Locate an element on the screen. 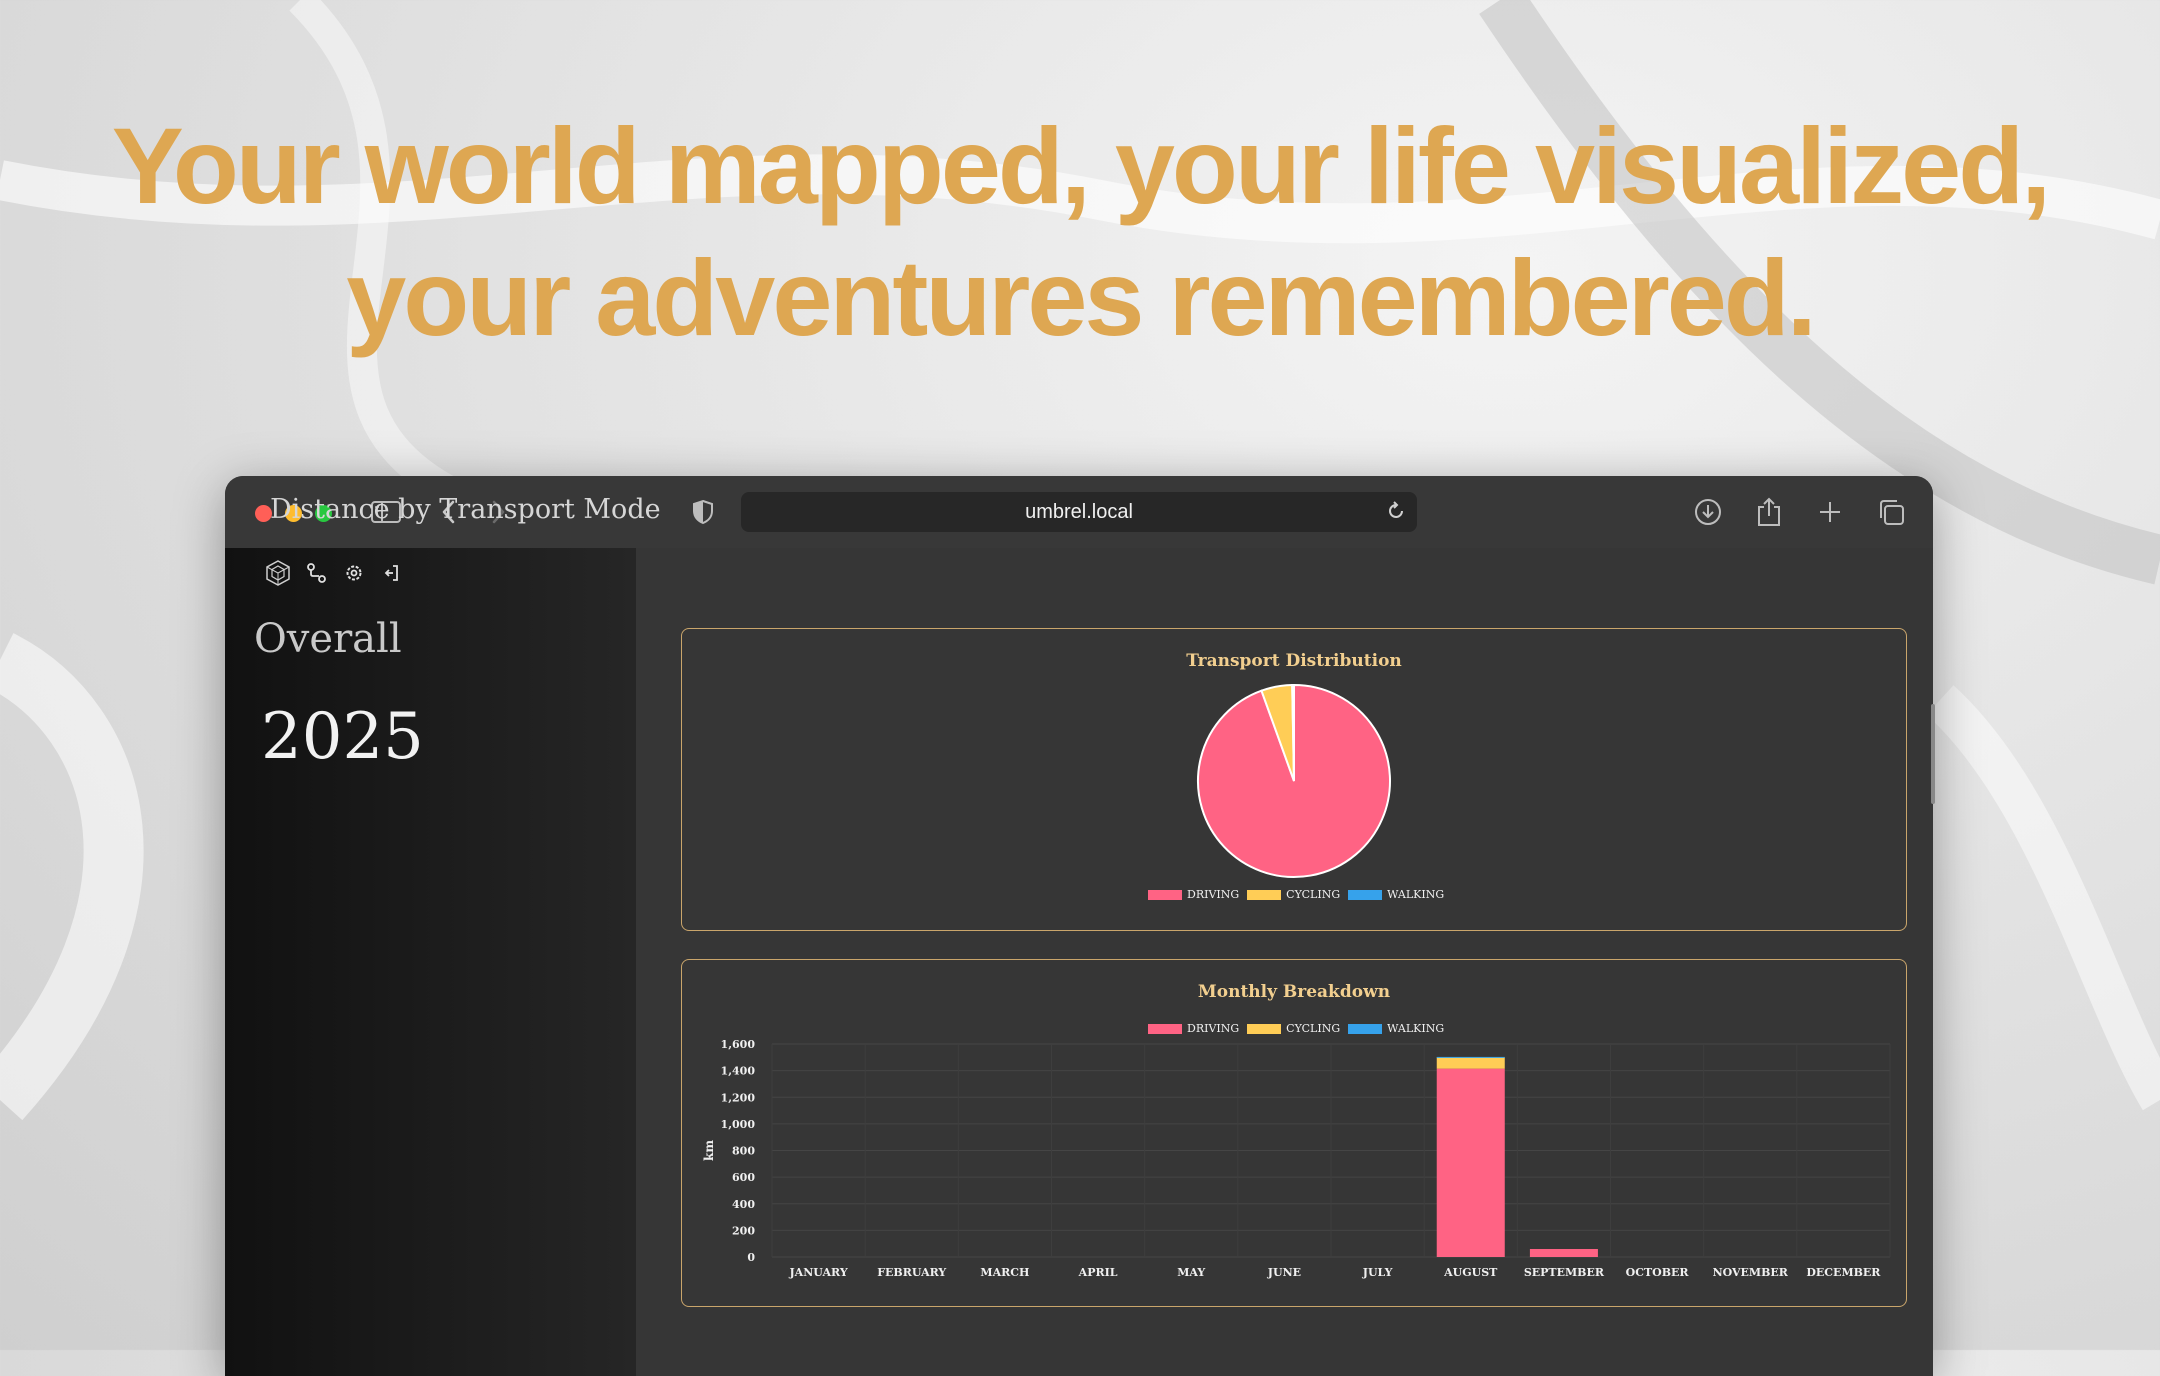  y-tick-label: 1,200 is located at coordinates (738, 1097).